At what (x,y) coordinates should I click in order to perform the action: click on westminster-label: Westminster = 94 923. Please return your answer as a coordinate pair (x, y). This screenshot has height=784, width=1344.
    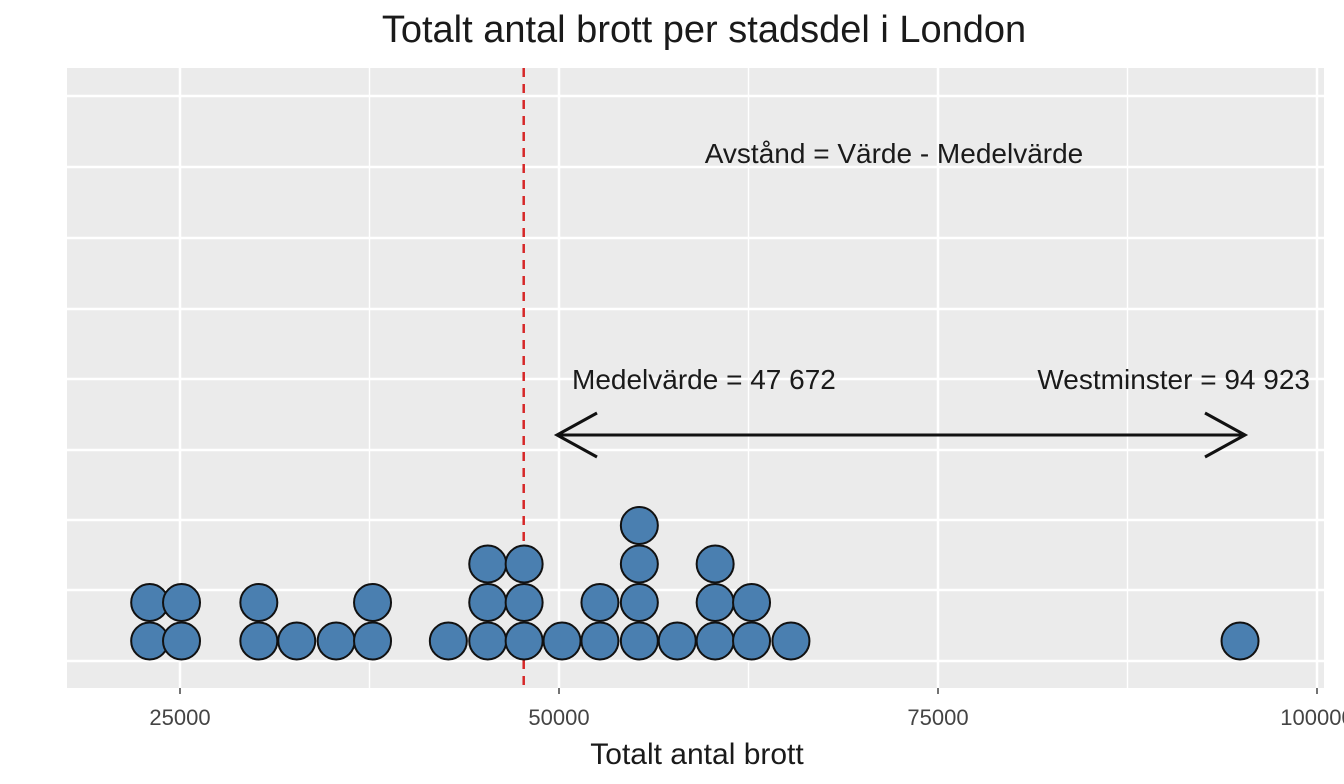
    Looking at the image, I should click on (1173, 379).